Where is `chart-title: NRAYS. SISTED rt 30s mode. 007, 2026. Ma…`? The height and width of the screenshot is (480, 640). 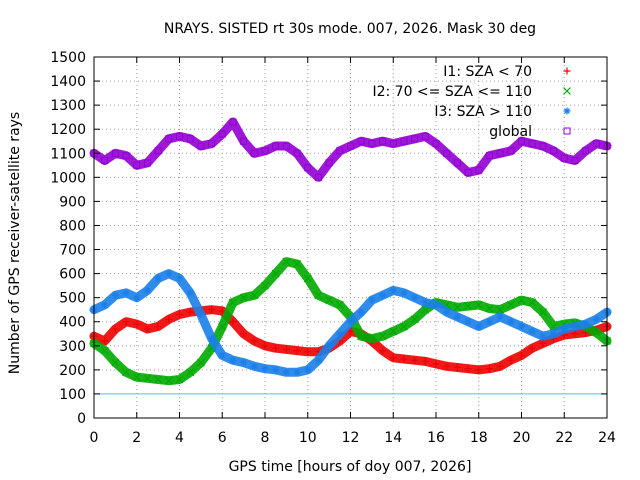
chart-title: NRAYS. SISTED rt 30s mode. 007, 2026. Ma… is located at coordinates (350, 29).